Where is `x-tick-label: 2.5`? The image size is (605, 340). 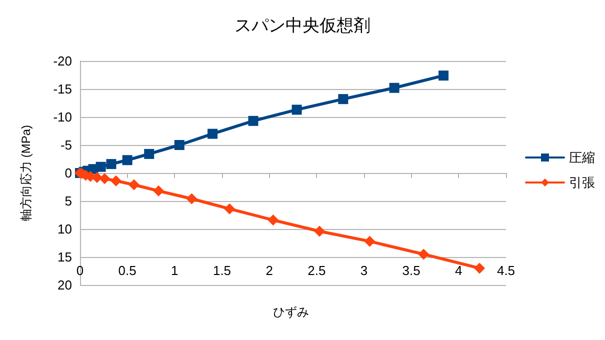
x-tick-label: 2.5 is located at coordinates (317, 270).